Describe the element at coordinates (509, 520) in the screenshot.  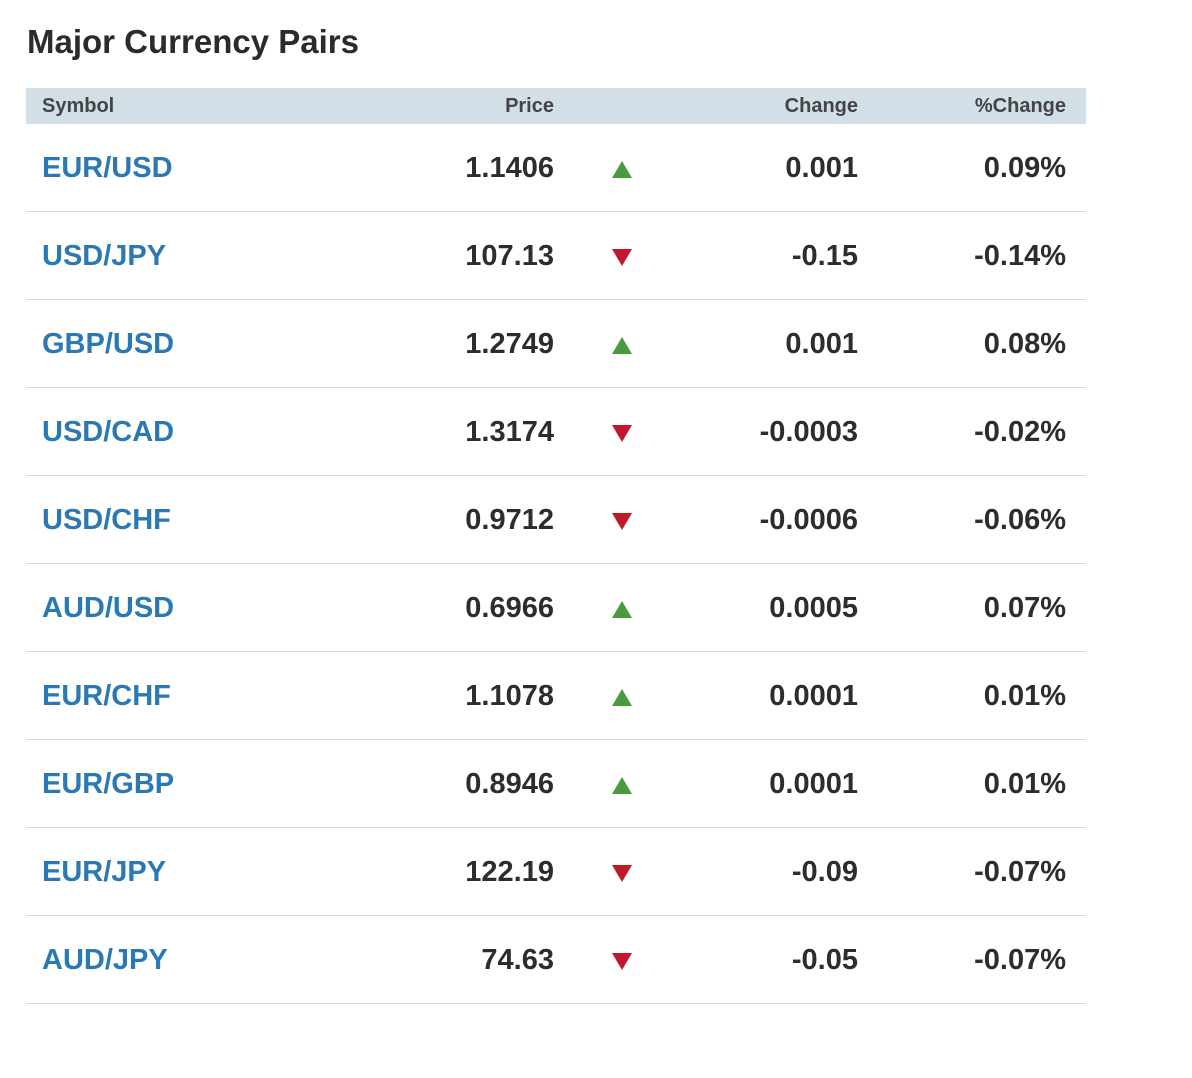
I see `price-value: 0.9712` at that location.